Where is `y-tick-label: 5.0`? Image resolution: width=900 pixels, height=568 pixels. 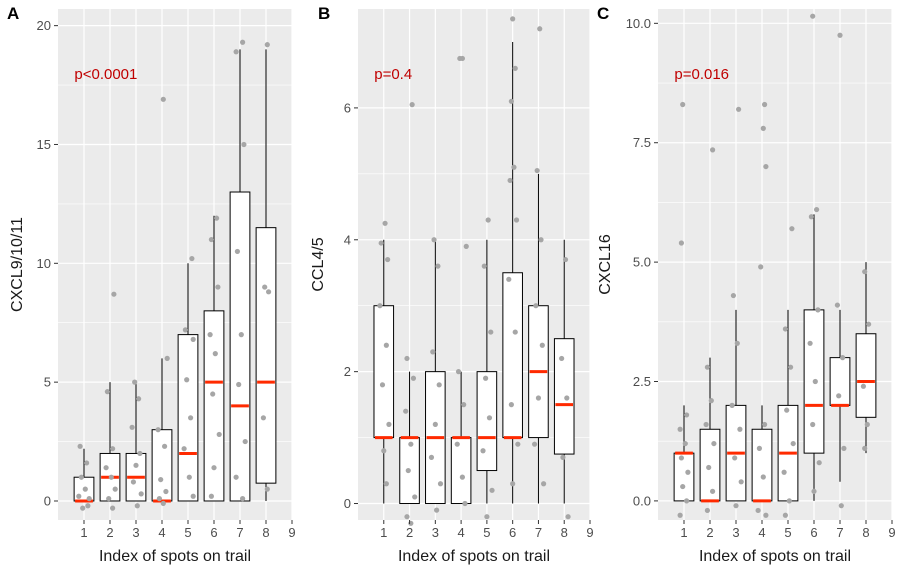
y-tick-label: 5.0 is located at coordinates (642, 262).